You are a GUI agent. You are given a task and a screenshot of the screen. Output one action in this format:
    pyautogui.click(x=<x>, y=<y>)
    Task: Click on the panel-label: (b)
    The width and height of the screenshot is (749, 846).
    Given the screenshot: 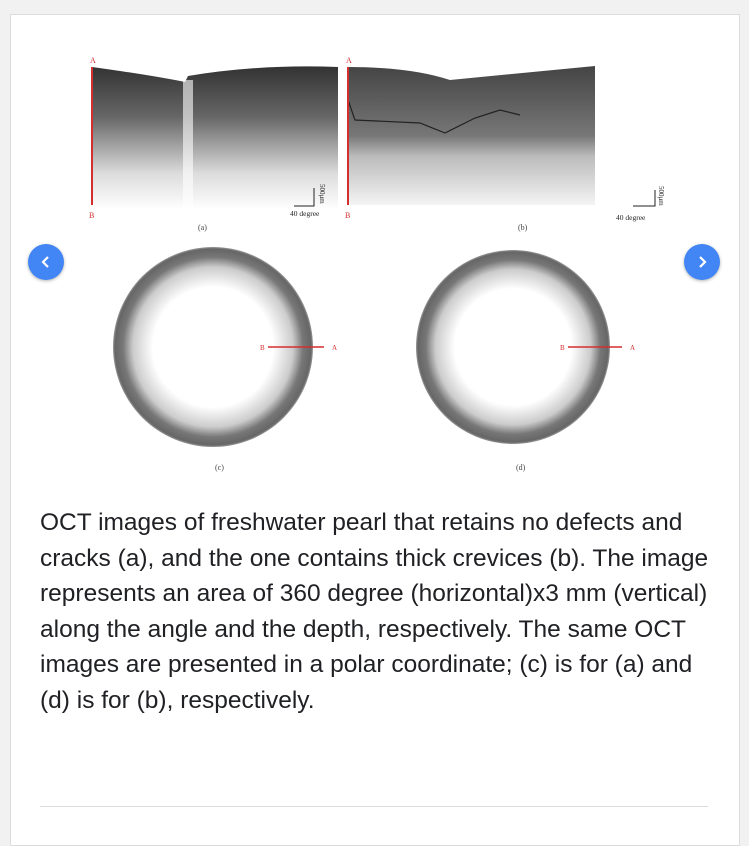 What is the action you would take?
    pyautogui.click(x=523, y=227)
    